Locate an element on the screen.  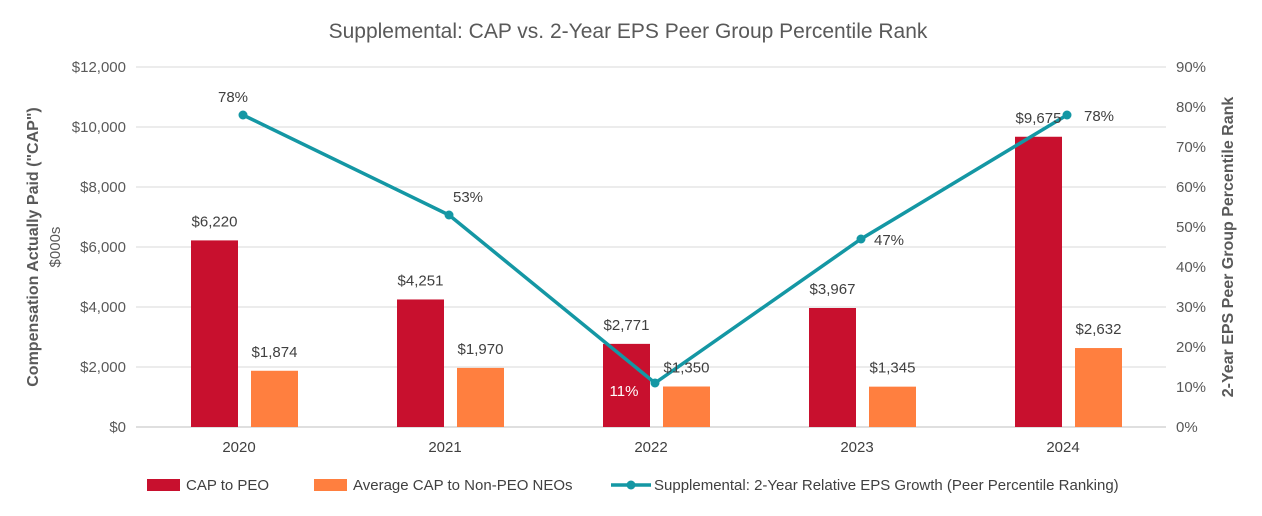
right-tick-label: 40% is located at coordinates (1191, 267).